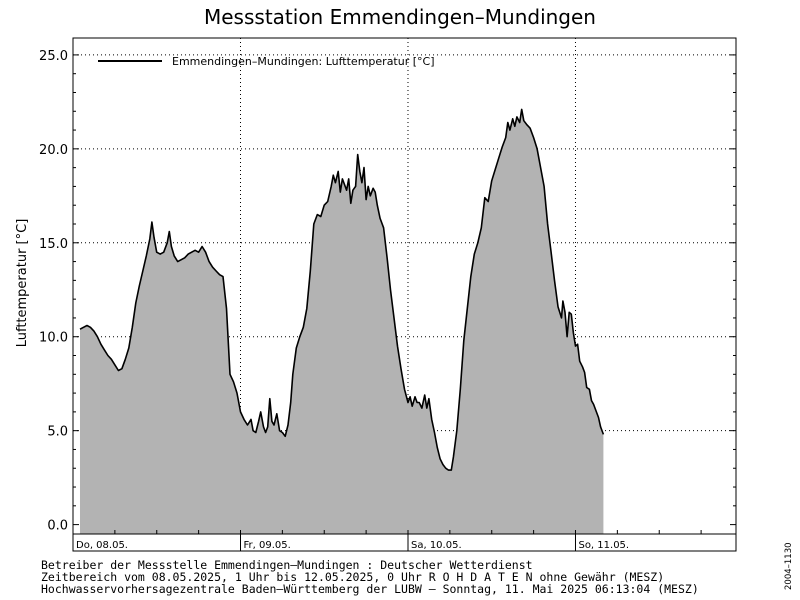 The width and height of the screenshot is (800, 600). What do you see at coordinates (102, 545) in the screenshot?
I see `day-tick-label: Do, 08.05.` at bounding box center [102, 545].